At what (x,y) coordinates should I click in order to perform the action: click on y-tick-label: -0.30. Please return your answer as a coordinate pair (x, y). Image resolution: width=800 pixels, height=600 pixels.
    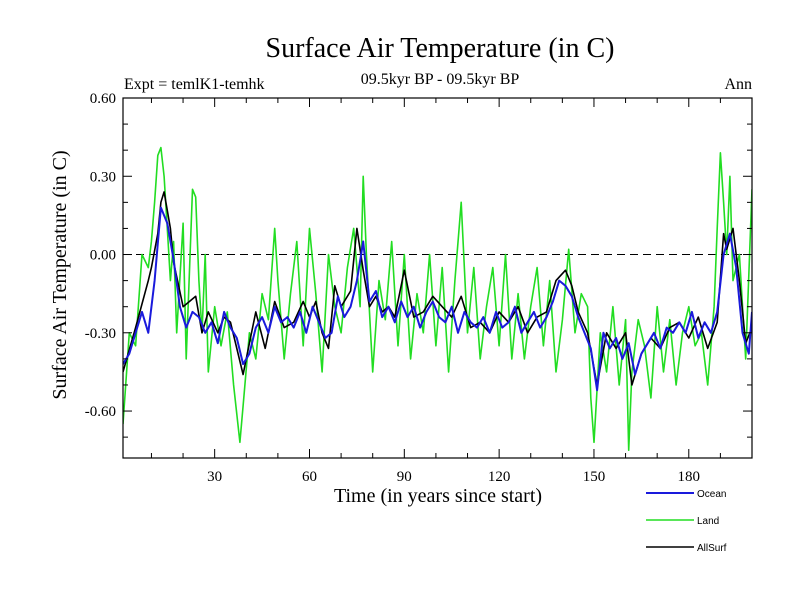
    Looking at the image, I should click on (100, 334).